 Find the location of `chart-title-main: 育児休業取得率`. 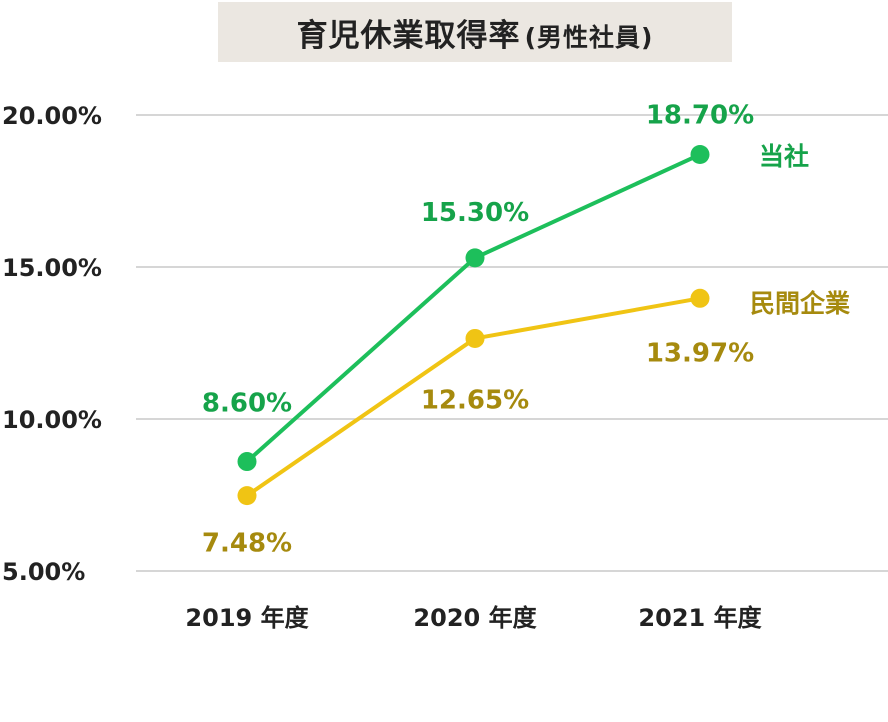

chart-title-main: 育児休業取得率 is located at coordinates (408, 35).